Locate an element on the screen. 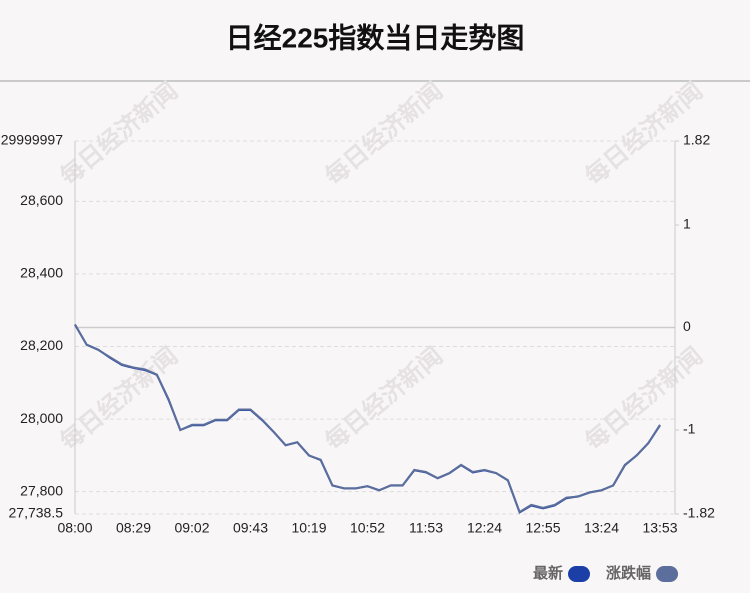 This screenshot has width=750, height=593. y-tick-label: 28,200 is located at coordinates (41, 345).